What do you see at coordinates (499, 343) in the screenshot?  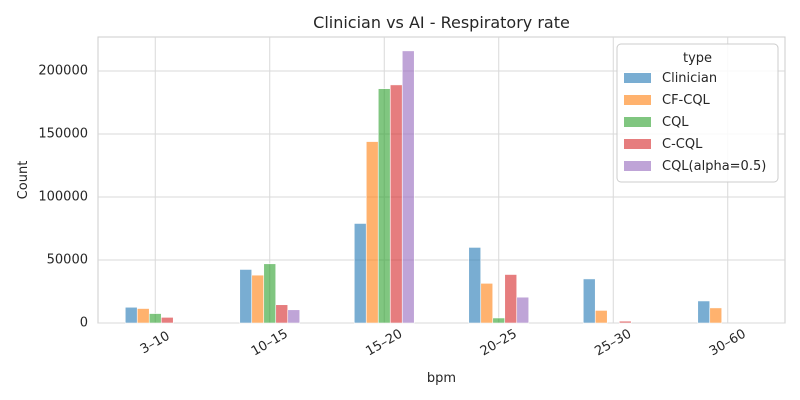 I see `x-tick-label: 20–25` at bounding box center [499, 343].